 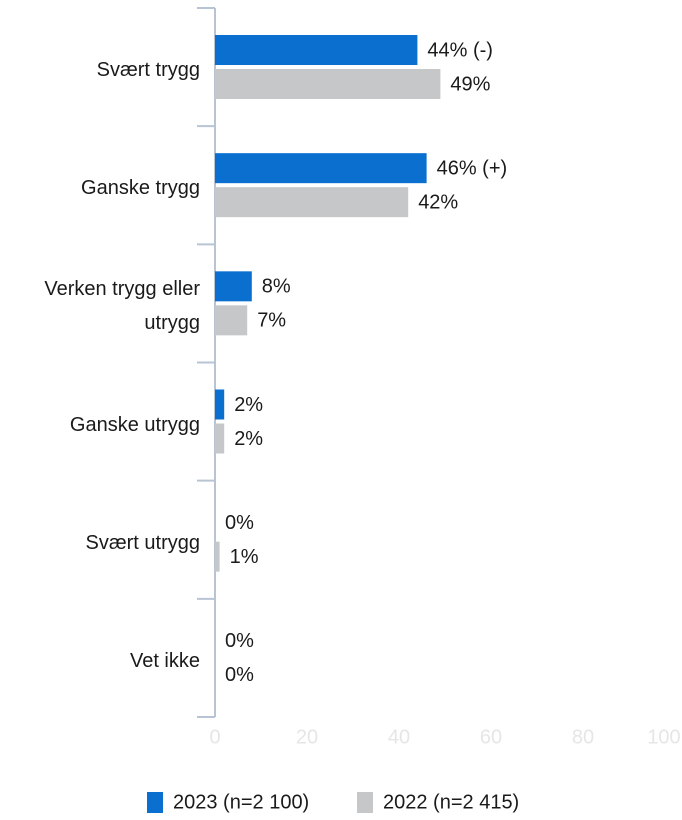 What do you see at coordinates (134, 424) in the screenshot?
I see `category-label: Ganske utrygg` at bounding box center [134, 424].